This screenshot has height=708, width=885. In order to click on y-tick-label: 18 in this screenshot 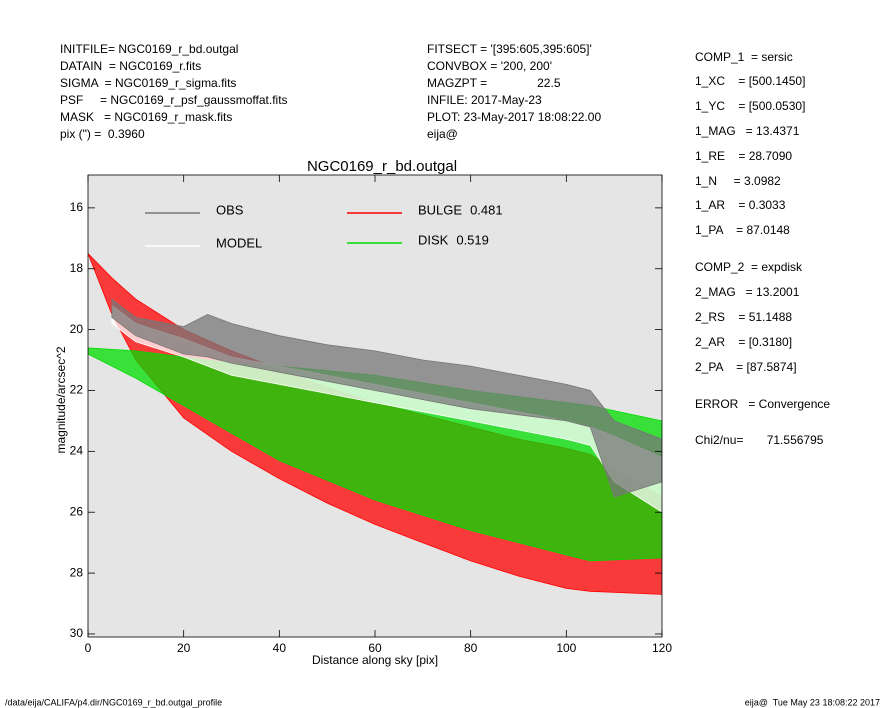, I will do `click(77, 268)`.